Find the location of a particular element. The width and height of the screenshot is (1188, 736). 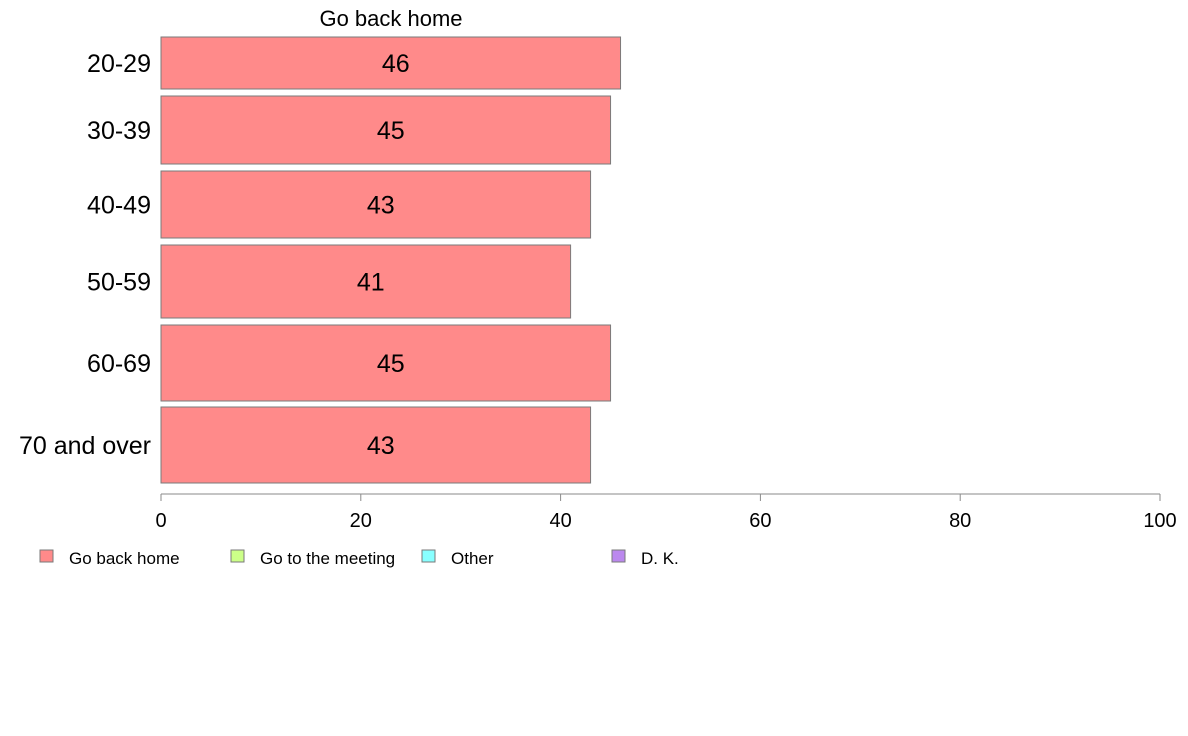

x-tick-label: 40 is located at coordinates (560, 521).